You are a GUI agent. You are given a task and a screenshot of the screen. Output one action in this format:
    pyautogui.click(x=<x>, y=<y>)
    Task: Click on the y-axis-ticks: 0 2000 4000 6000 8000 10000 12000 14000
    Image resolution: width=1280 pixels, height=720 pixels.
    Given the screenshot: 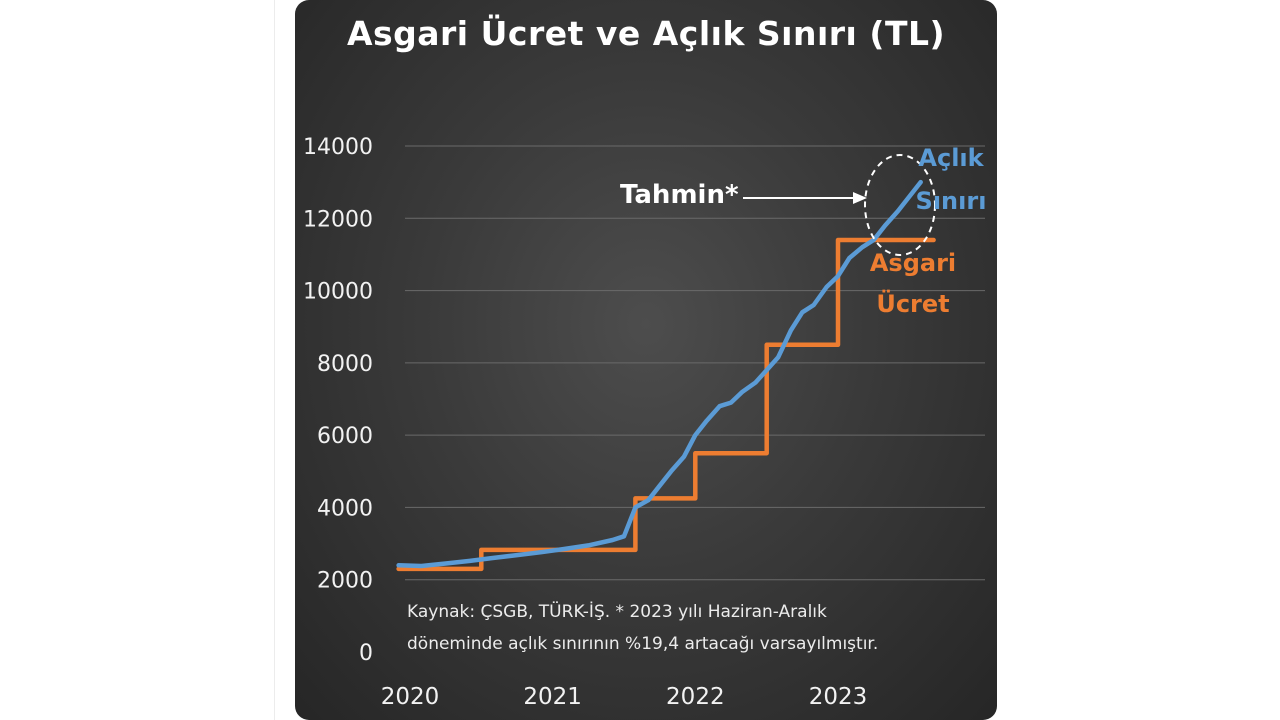 What is the action you would take?
    pyautogui.click(x=338, y=400)
    